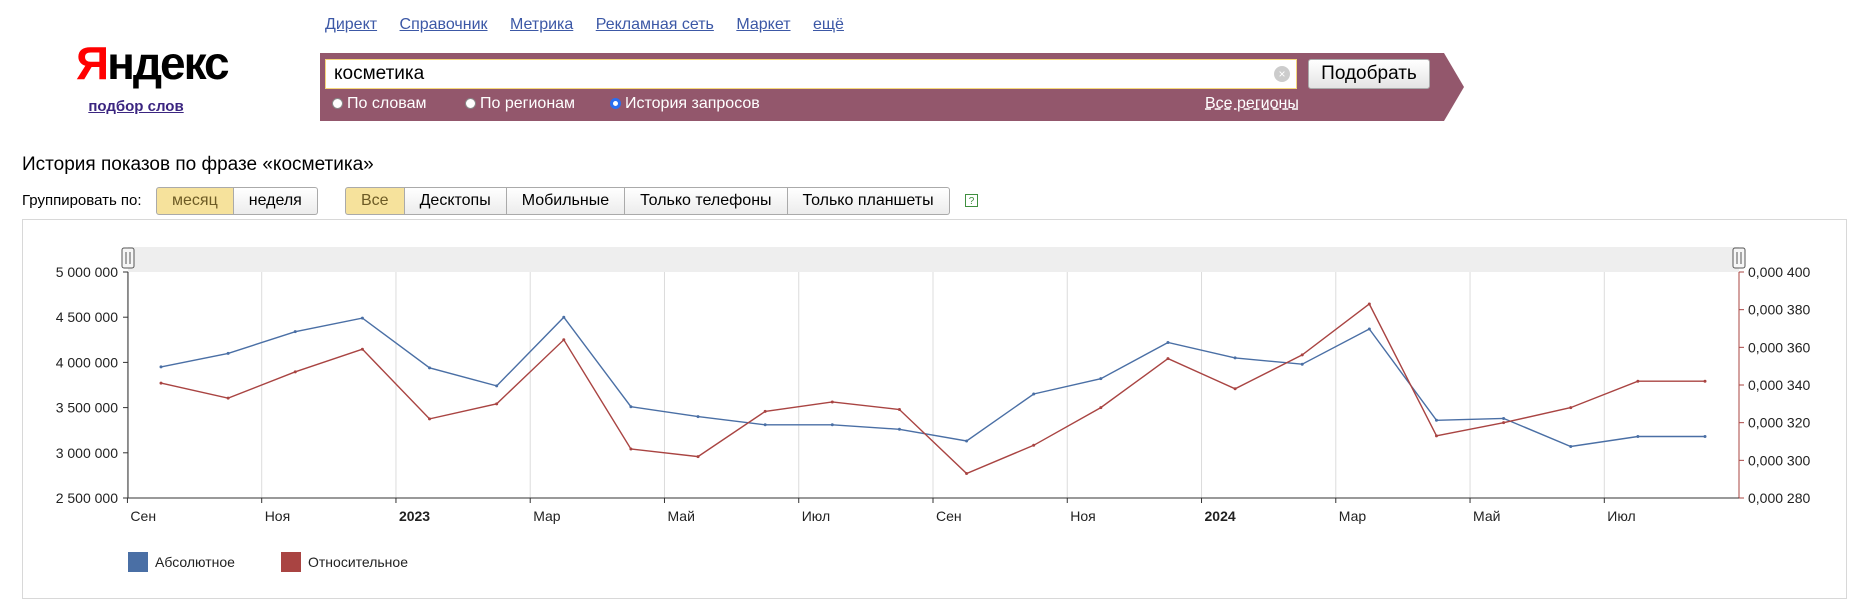  Describe the element at coordinates (528, 103) in the screenshot. I see `radio-label: По регионам` at that location.